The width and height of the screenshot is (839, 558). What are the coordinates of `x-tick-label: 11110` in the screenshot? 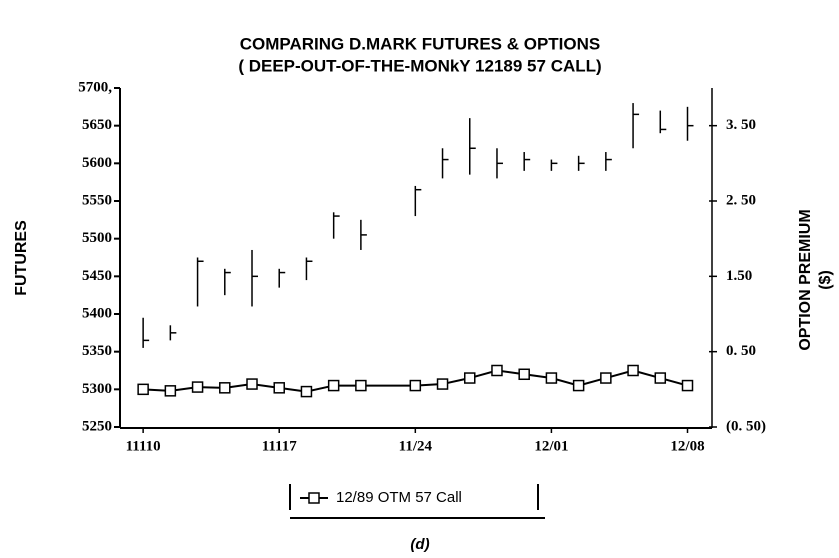 It's located at (143, 446).